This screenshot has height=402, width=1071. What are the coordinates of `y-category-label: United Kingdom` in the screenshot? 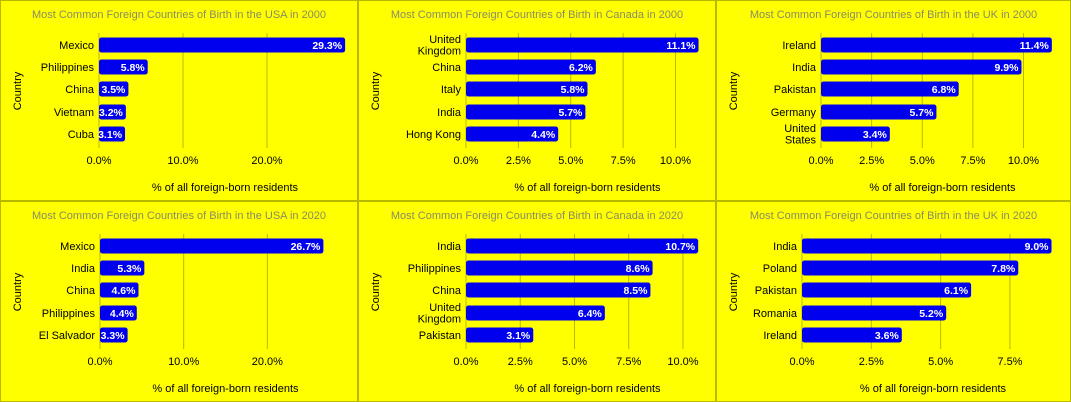 It's located at (439, 314).